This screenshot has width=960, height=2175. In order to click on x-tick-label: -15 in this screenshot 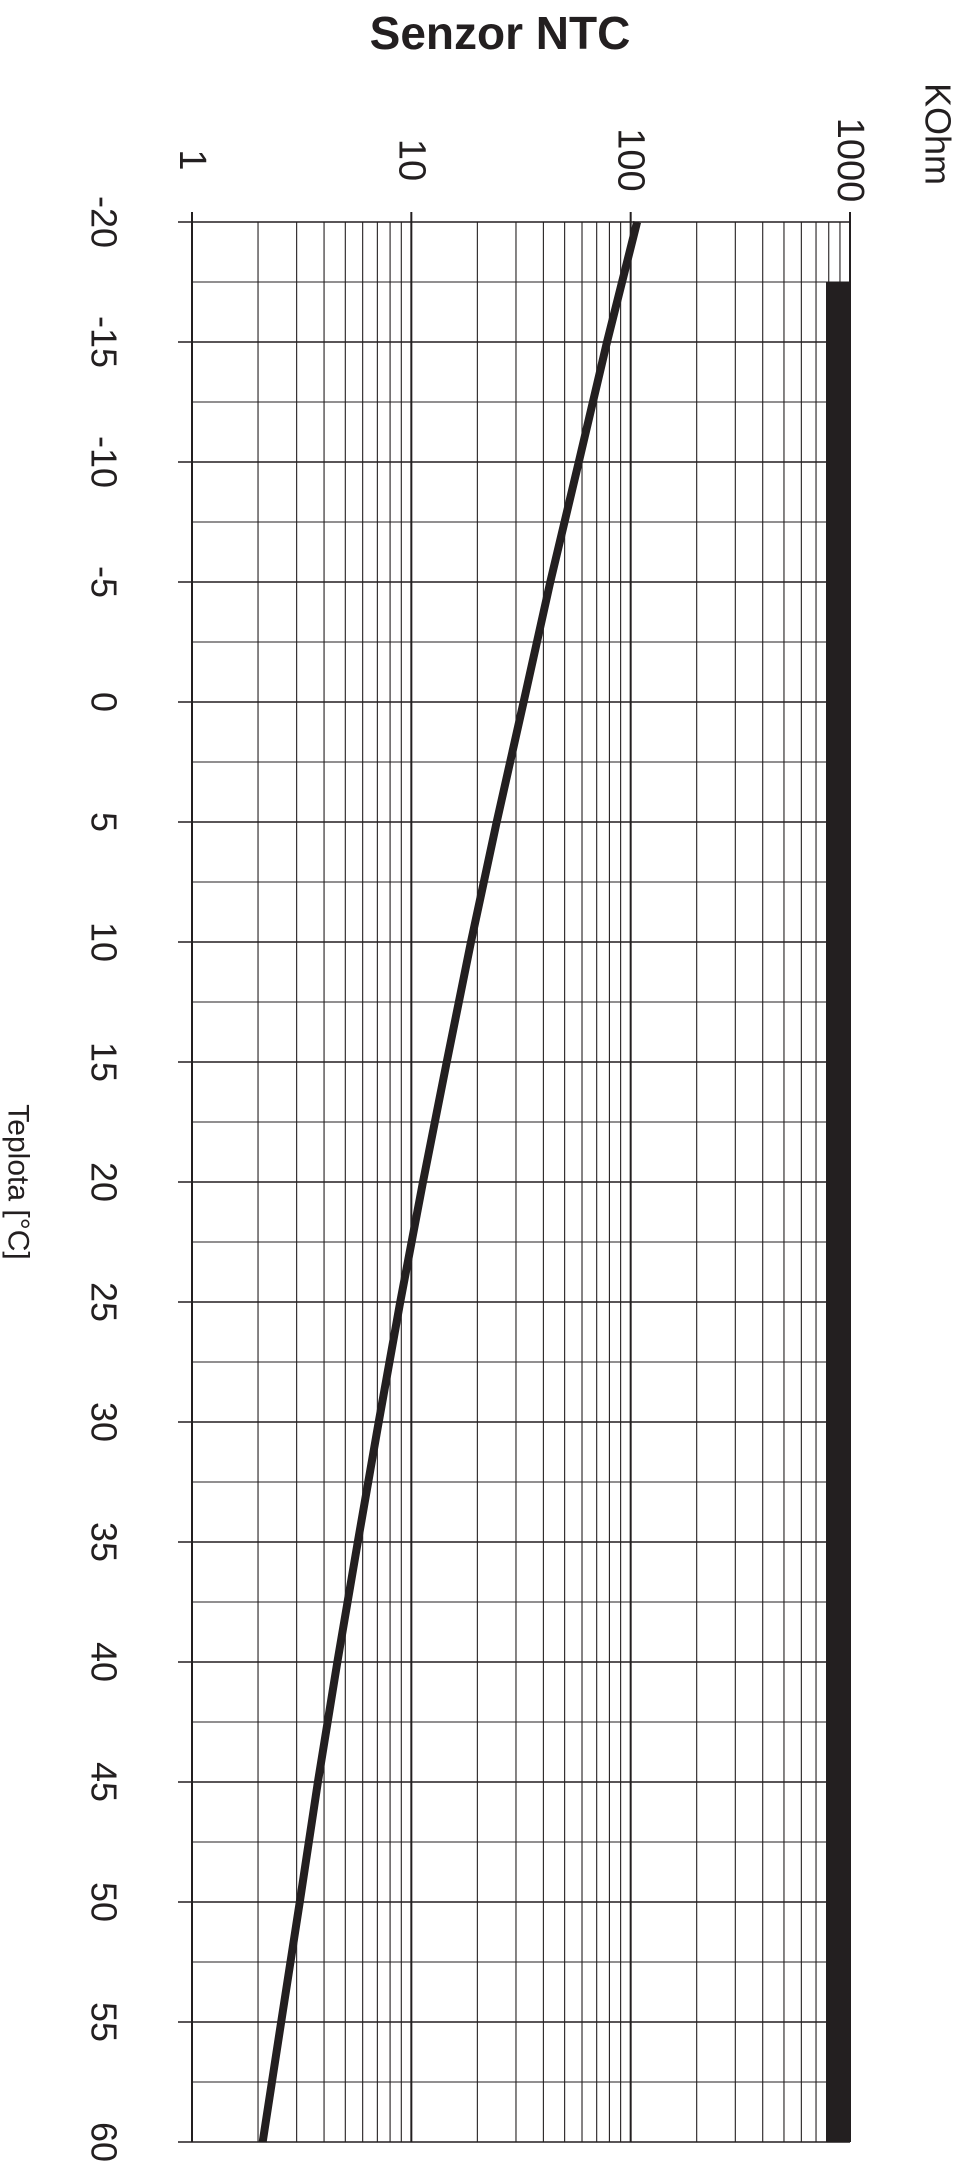, I will do `click(104, 342)`.